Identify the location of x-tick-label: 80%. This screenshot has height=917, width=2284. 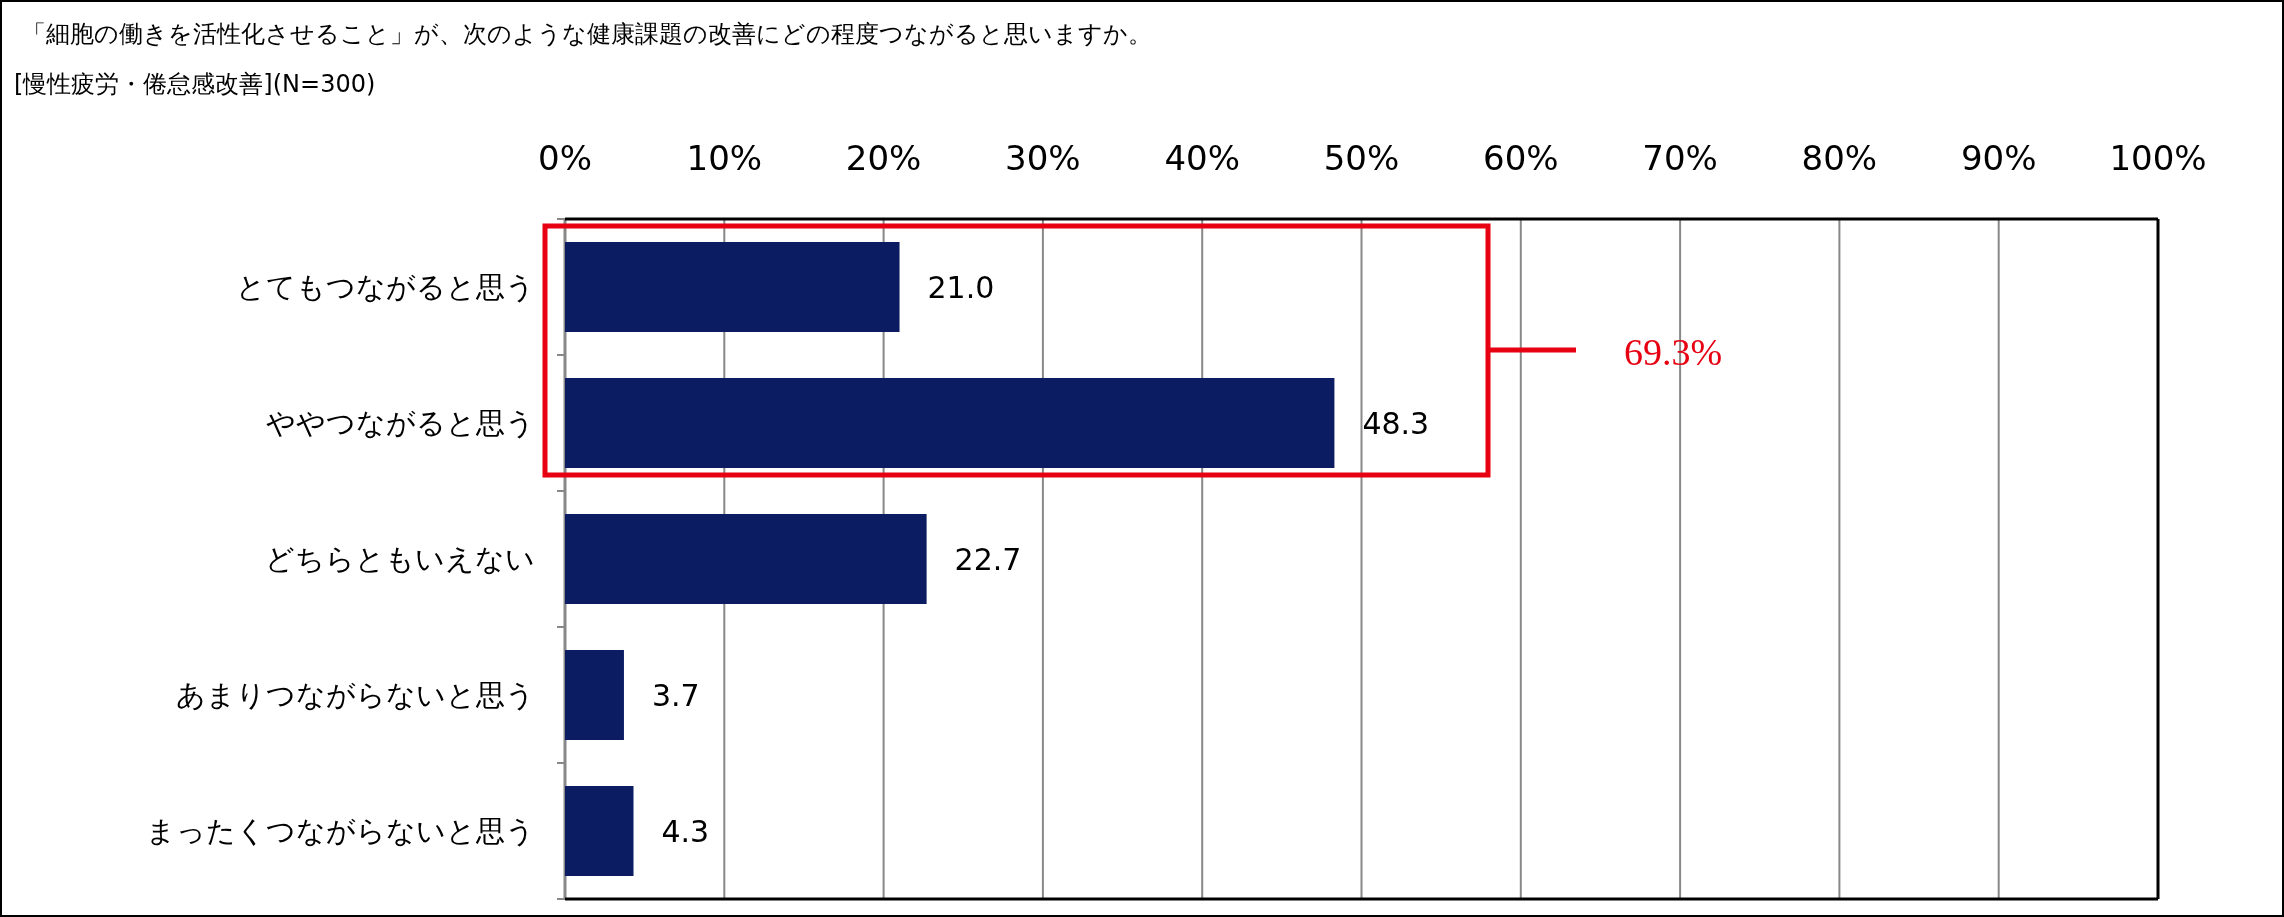
(1839, 158).